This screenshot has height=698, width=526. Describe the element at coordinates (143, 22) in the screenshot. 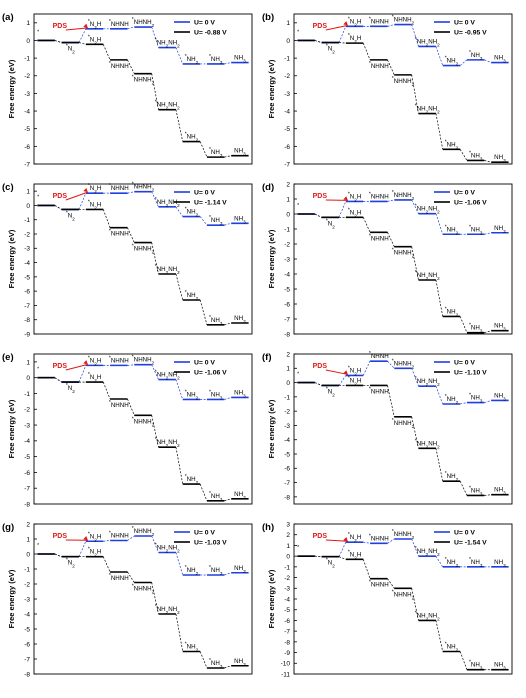

I see `step-label: *NHNH2` at that location.